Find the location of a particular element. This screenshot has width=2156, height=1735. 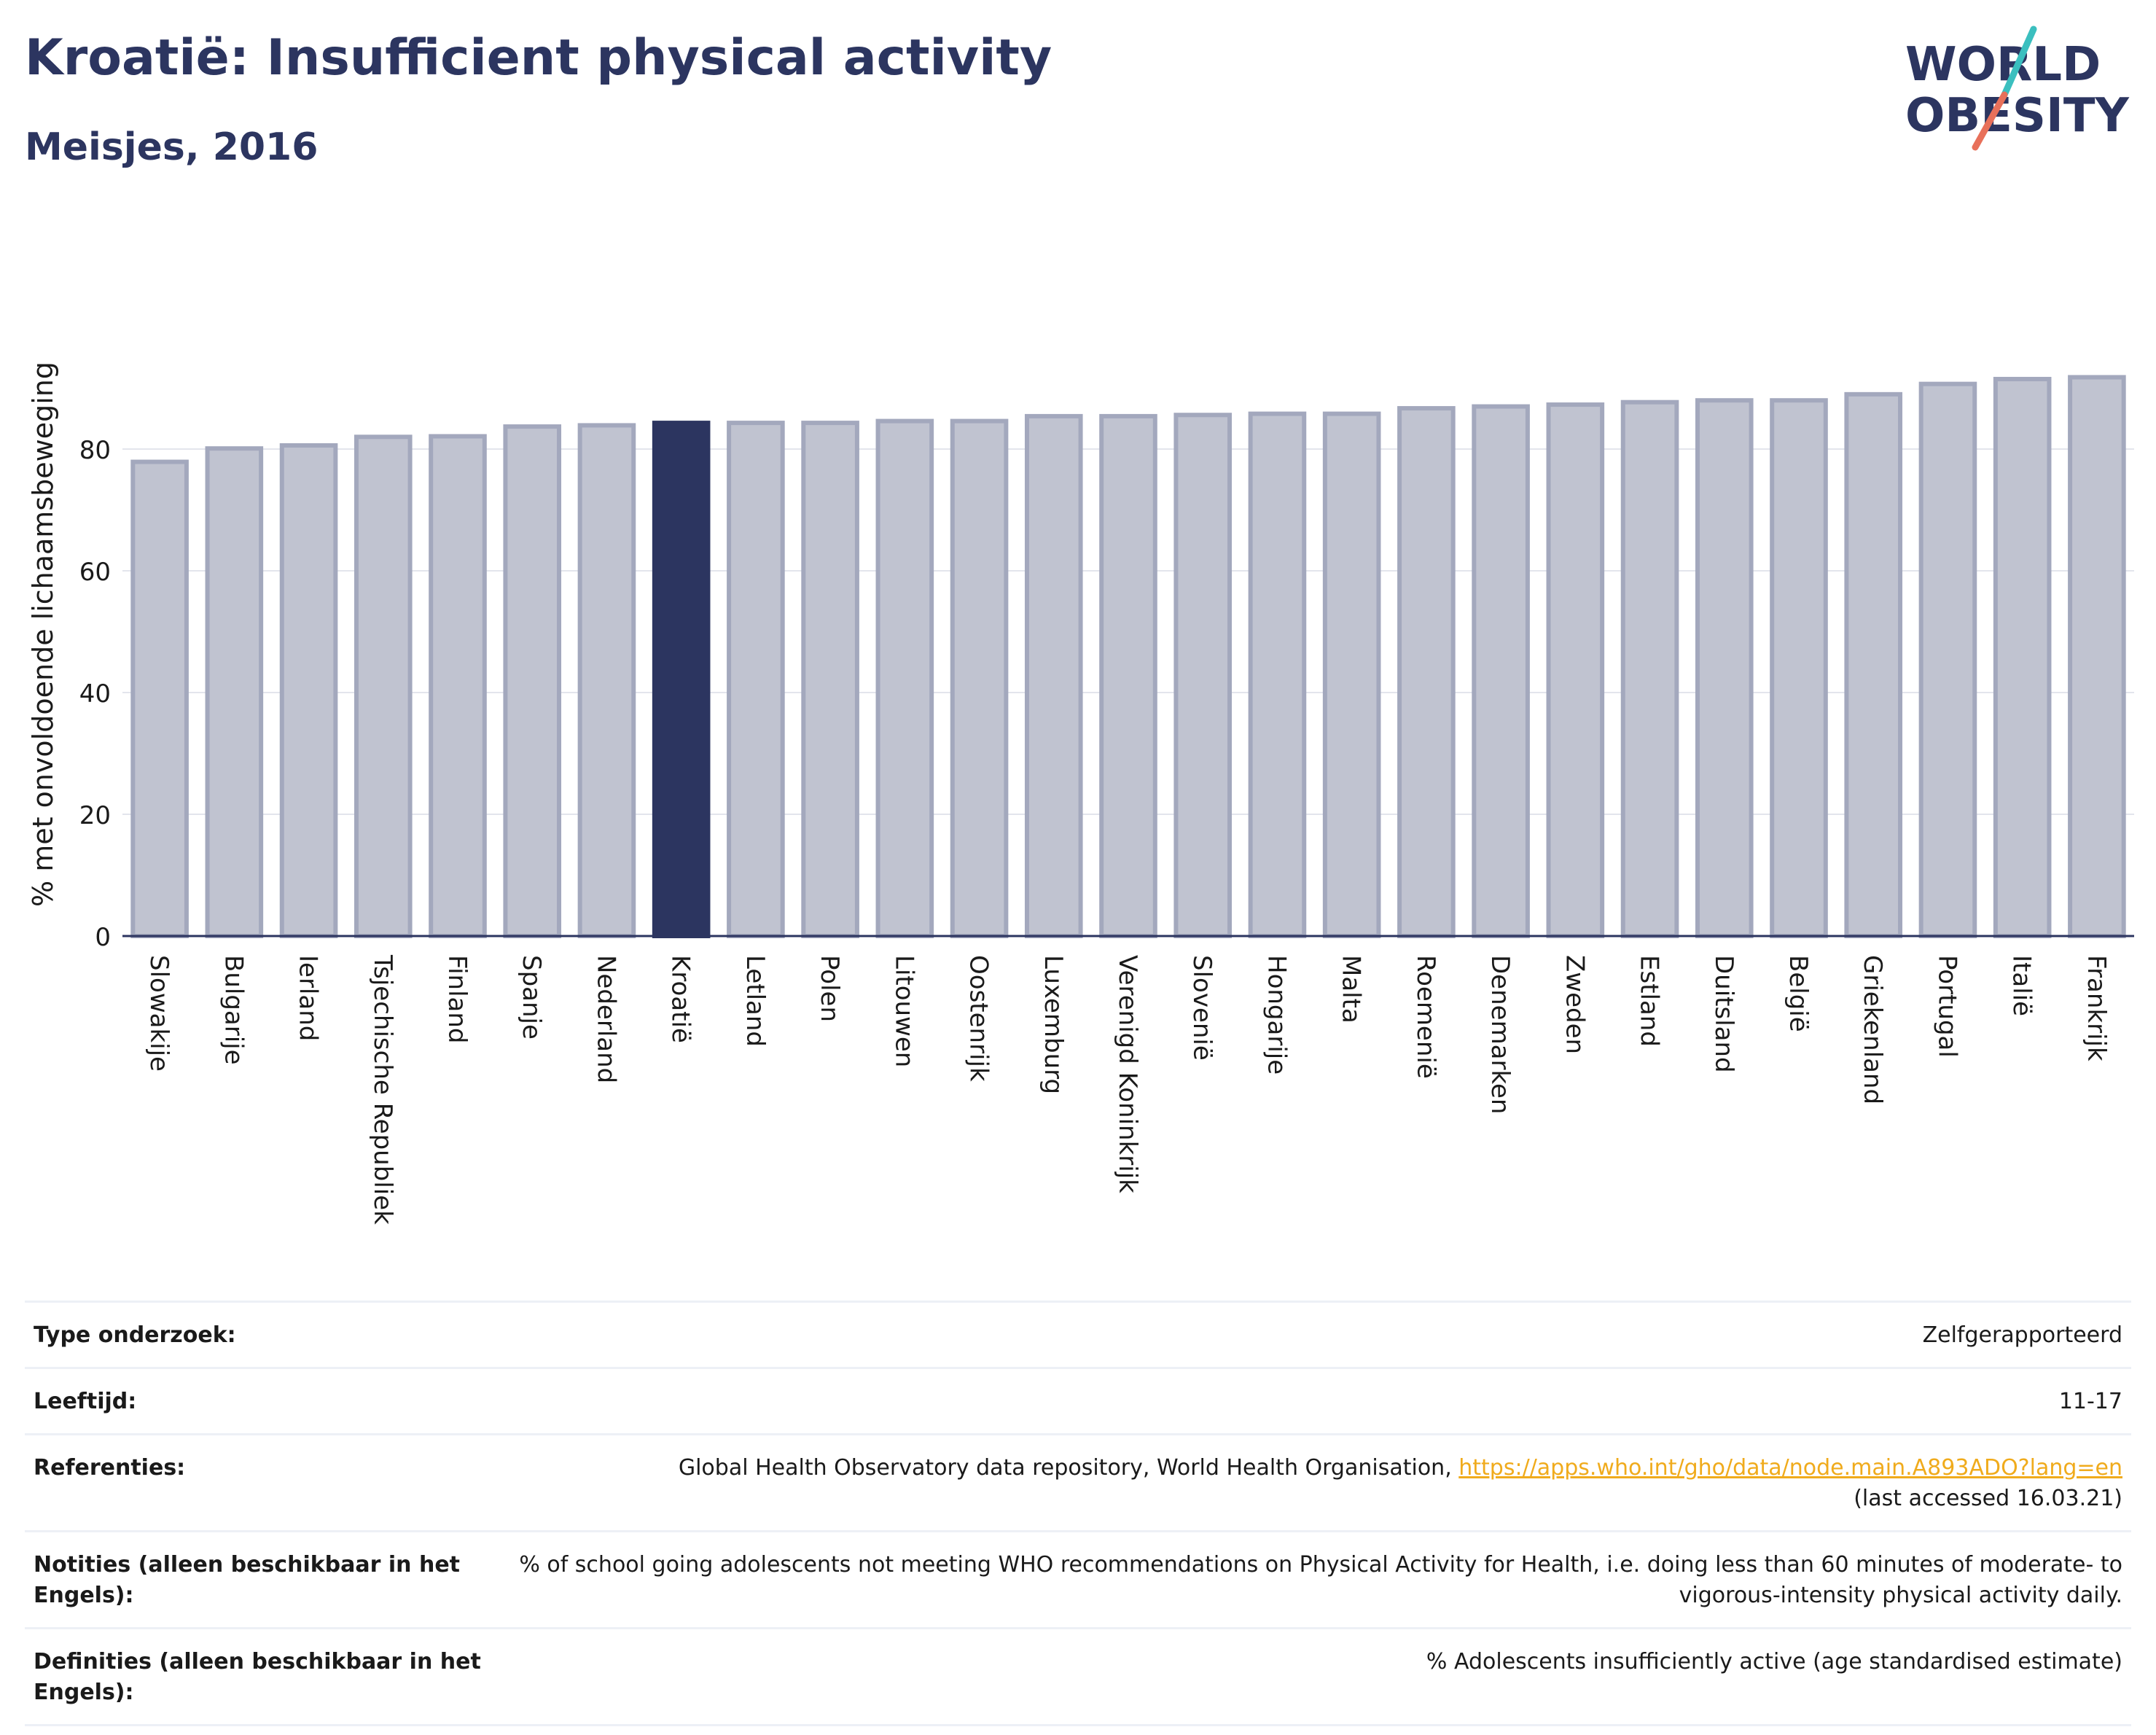

bar-portugal is located at coordinates (1948, 659).